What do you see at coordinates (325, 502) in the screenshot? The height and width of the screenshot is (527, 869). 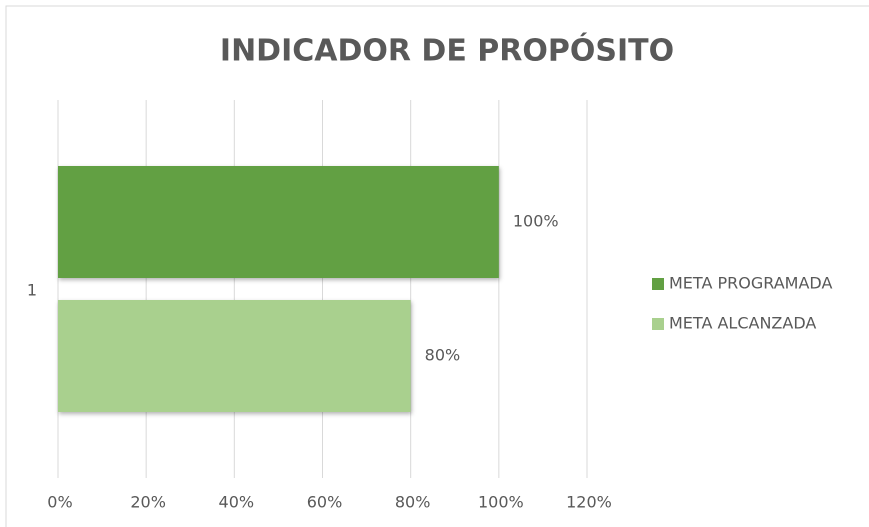 I see `x-tick-label: 60%` at bounding box center [325, 502].